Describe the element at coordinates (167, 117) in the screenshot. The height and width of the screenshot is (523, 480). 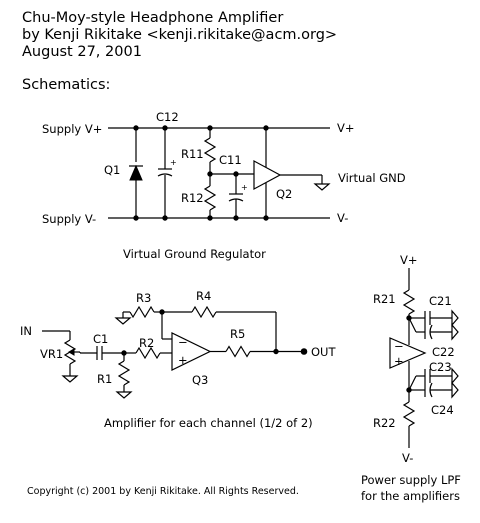
I see `c12-label: C12` at that location.